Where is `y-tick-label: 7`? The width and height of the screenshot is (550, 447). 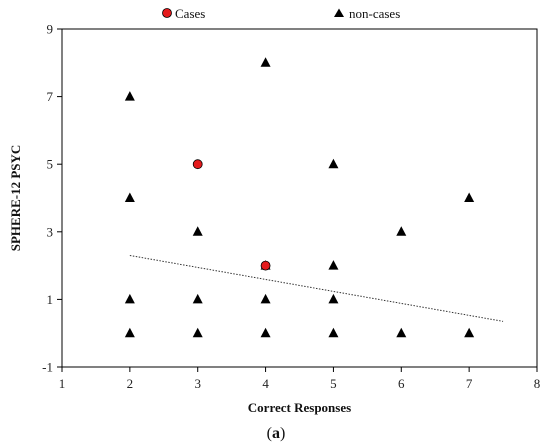 y-tick-label: 7 is located at coordinates (50, 96).